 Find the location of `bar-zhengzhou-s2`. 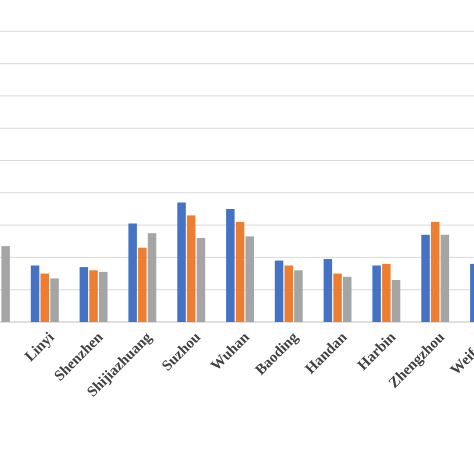

bar-zhengzhou-s2 is located at coordinates (435, 271).